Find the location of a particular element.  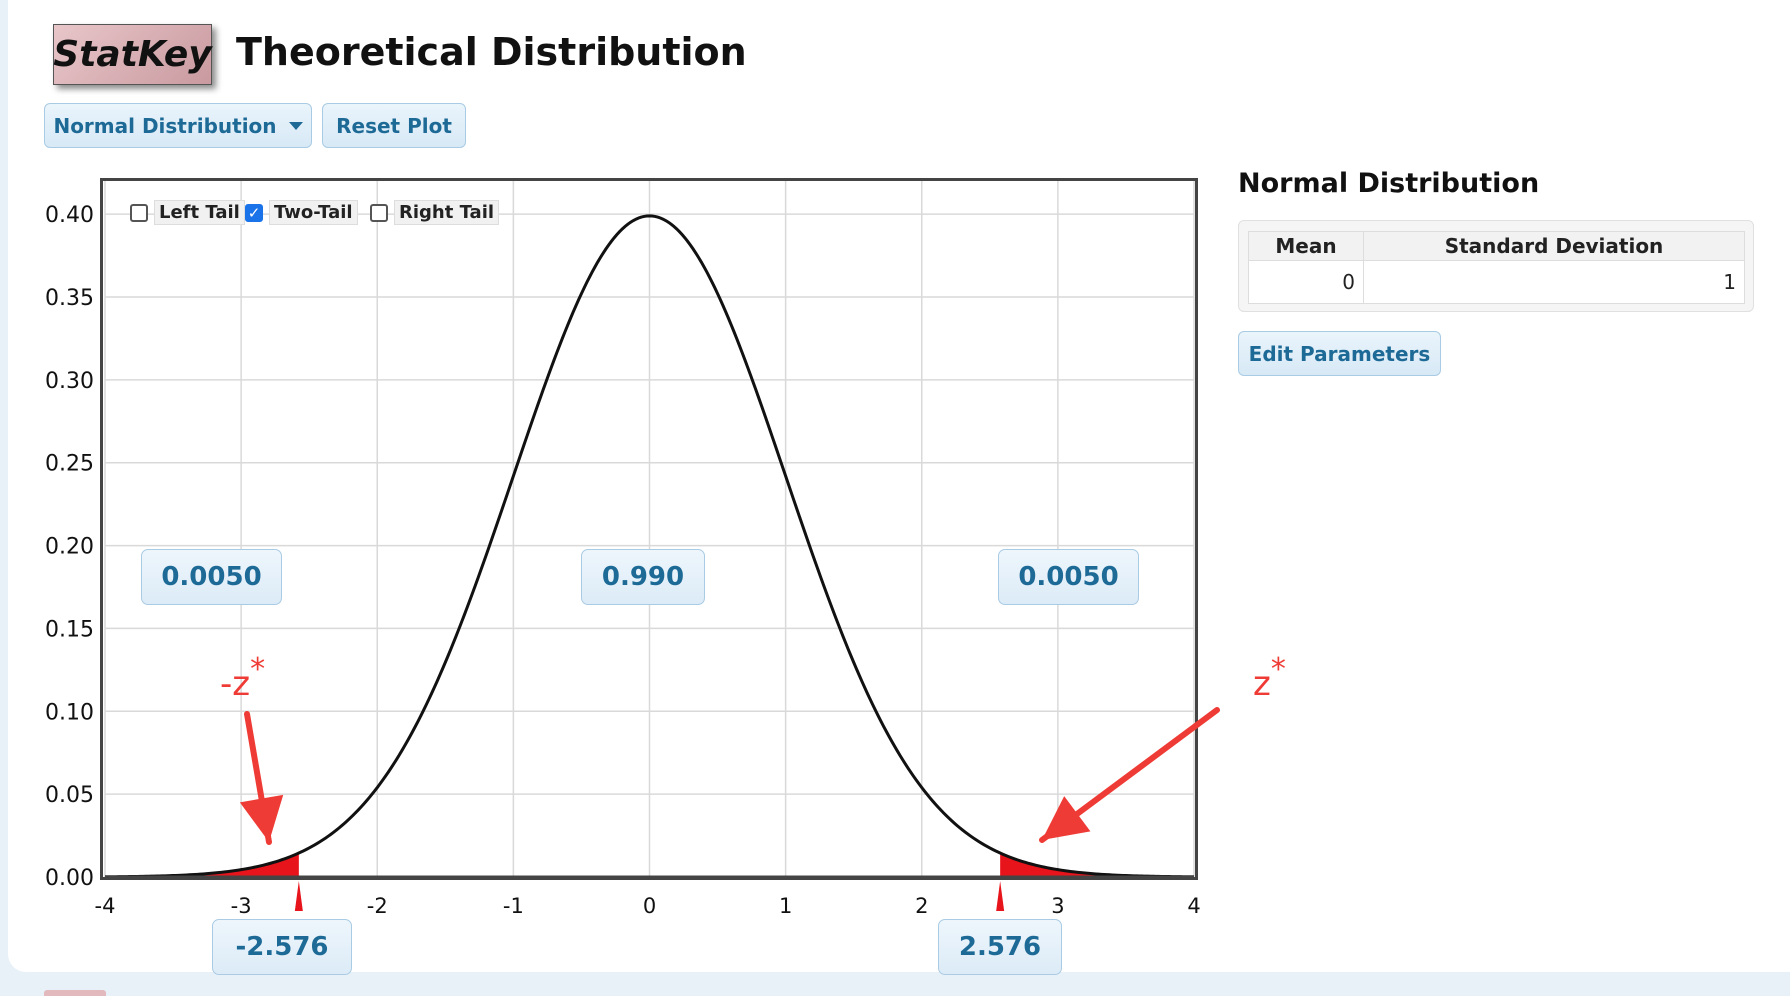

neg-z-star-annotation: -z* is located at coordinates (242, 678).